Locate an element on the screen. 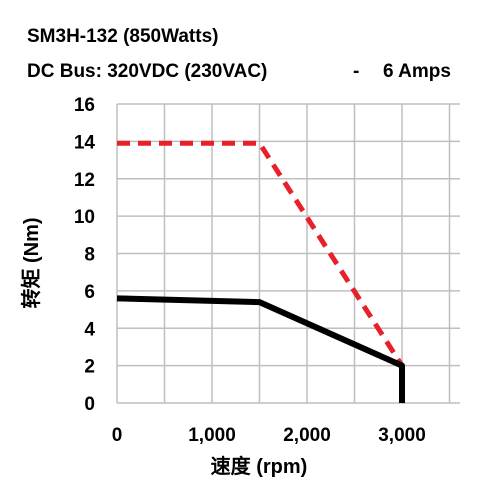 The image size is (500, 487). y-tick-label-2: 4 is located at coordinates (89, 329).